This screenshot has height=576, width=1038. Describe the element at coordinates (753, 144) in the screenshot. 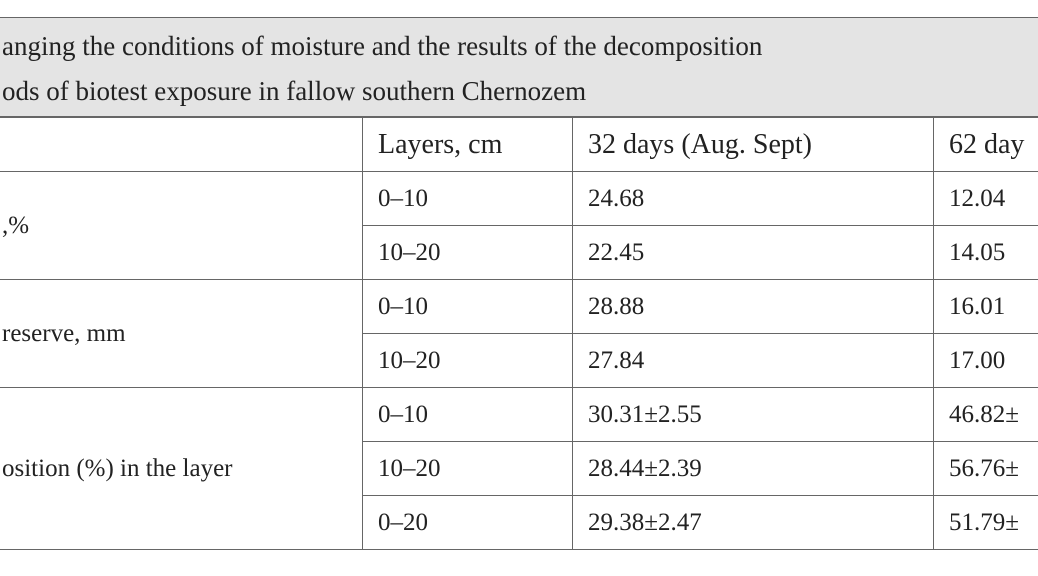

I see `header-cell: 32 days (Aug. Sept)` at that location.